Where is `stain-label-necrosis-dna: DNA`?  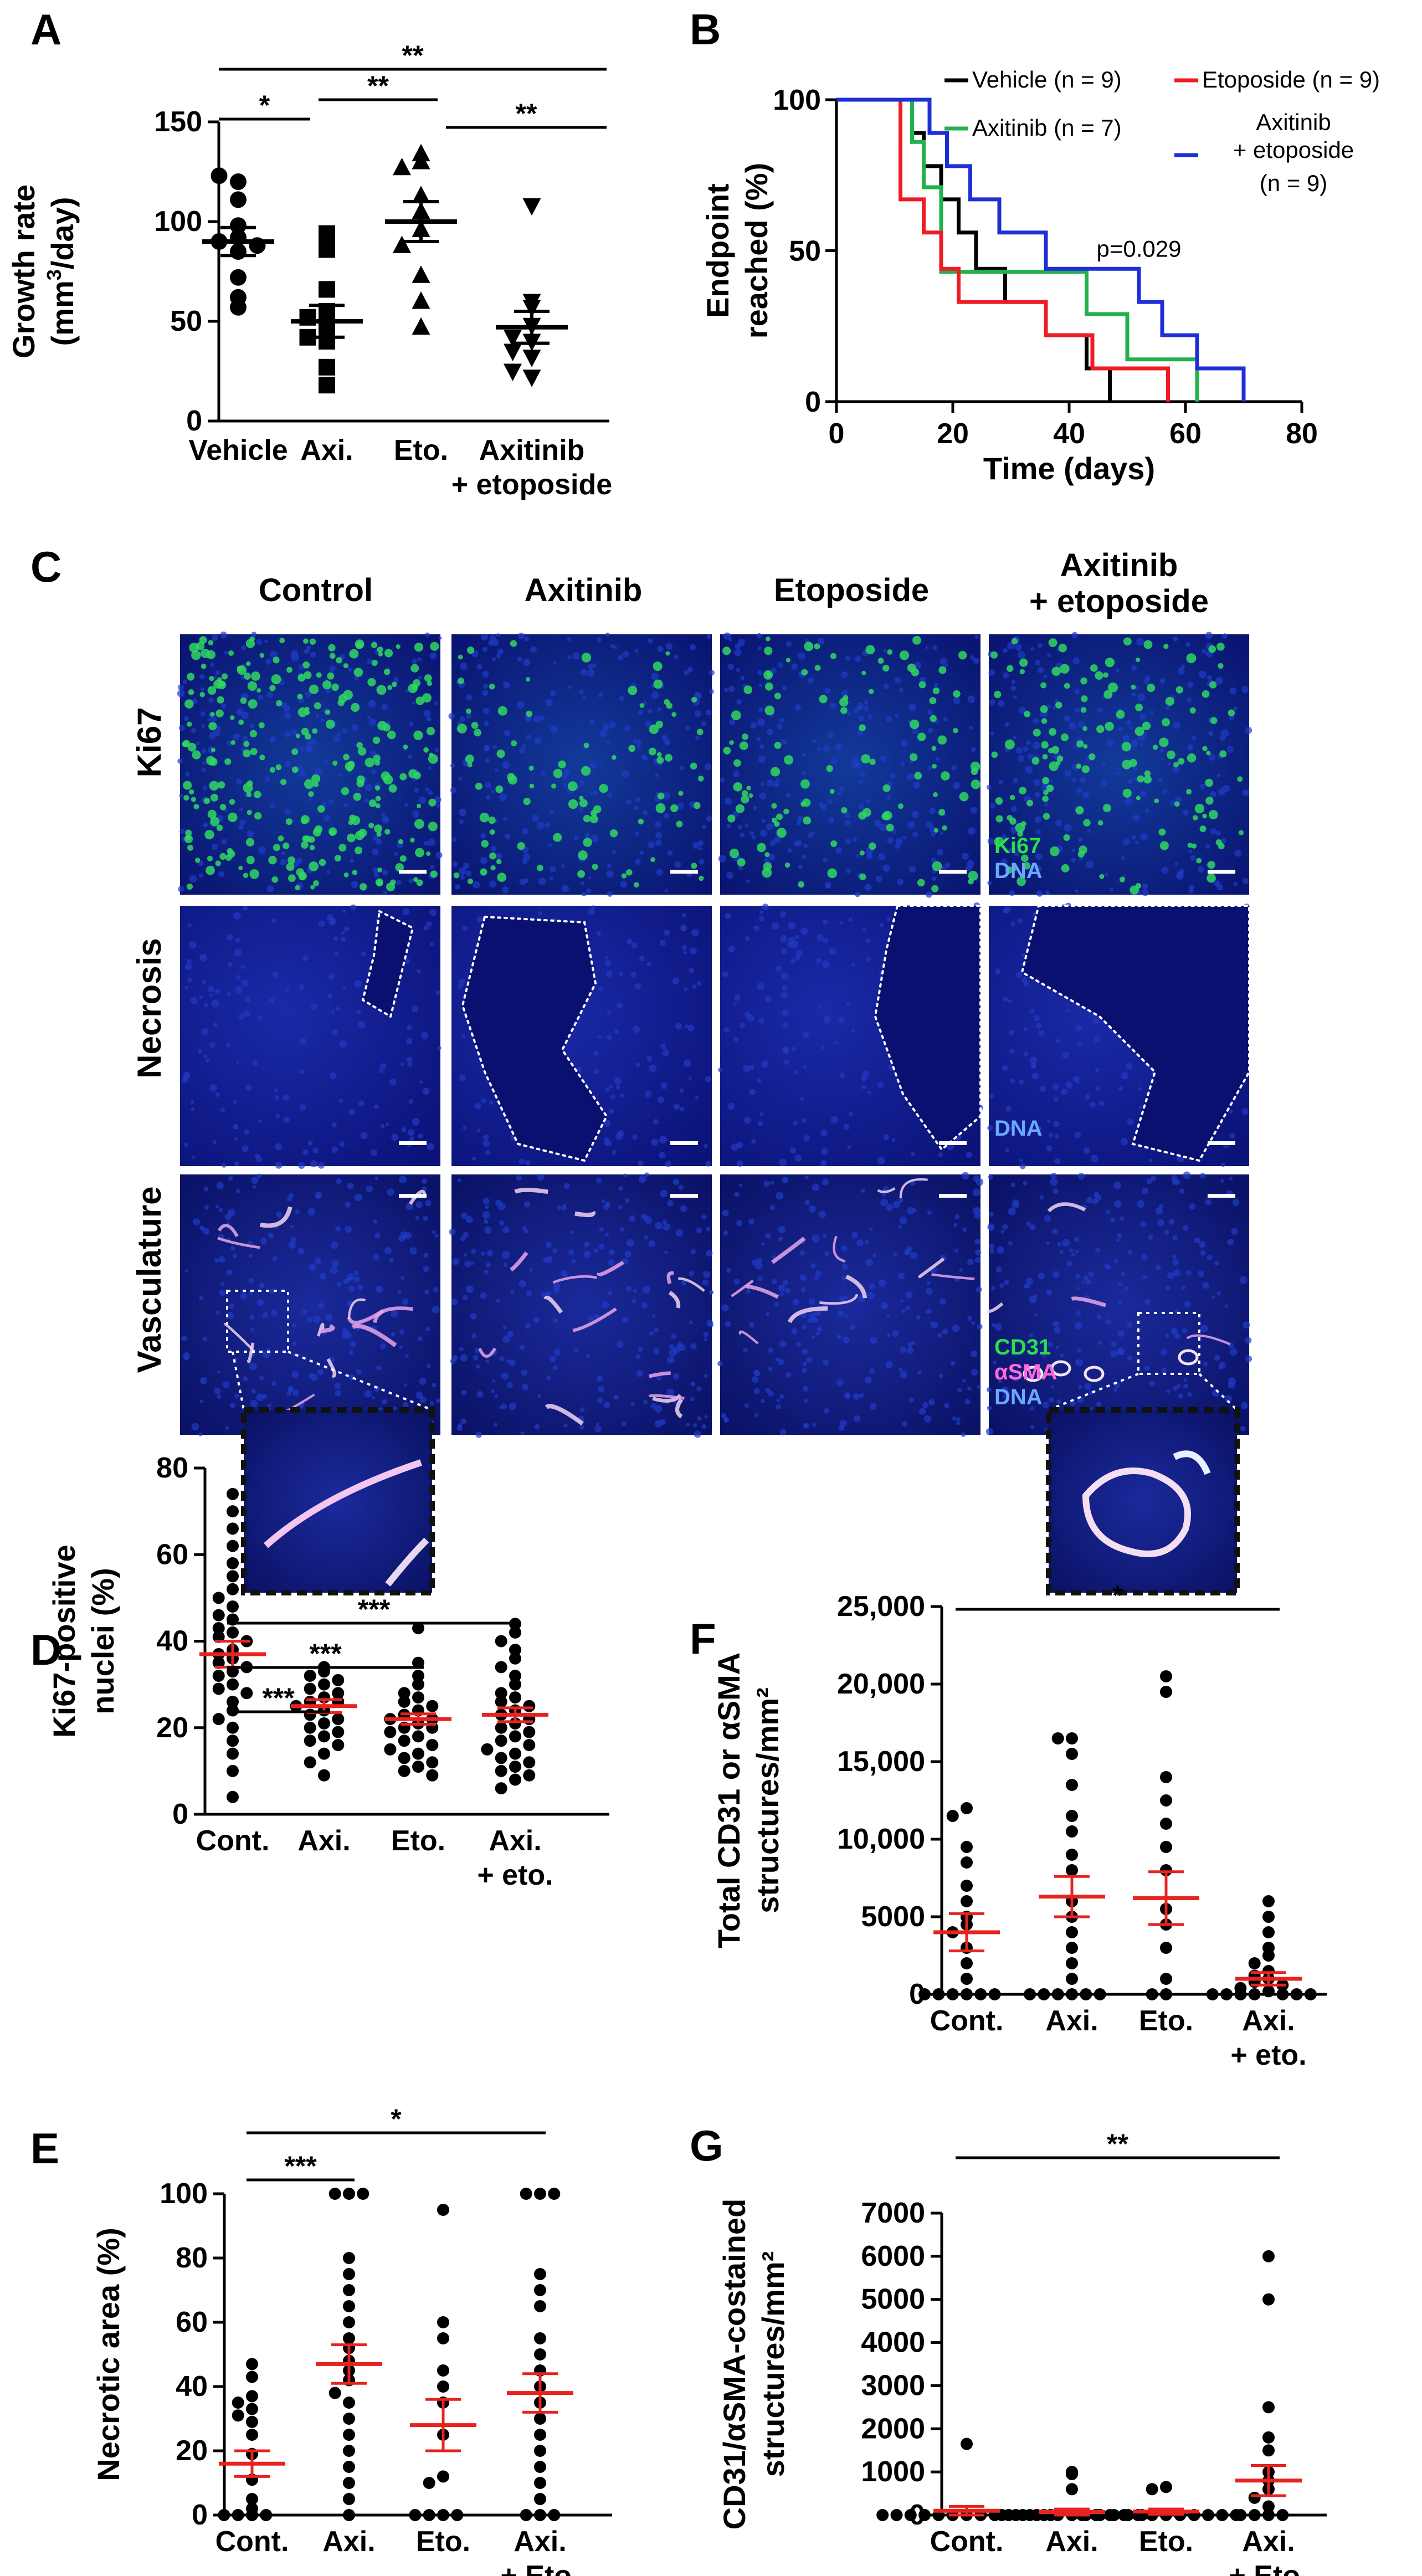
stain-label-necrosis-dna: DNA is located at coordinates (1018, 1128).